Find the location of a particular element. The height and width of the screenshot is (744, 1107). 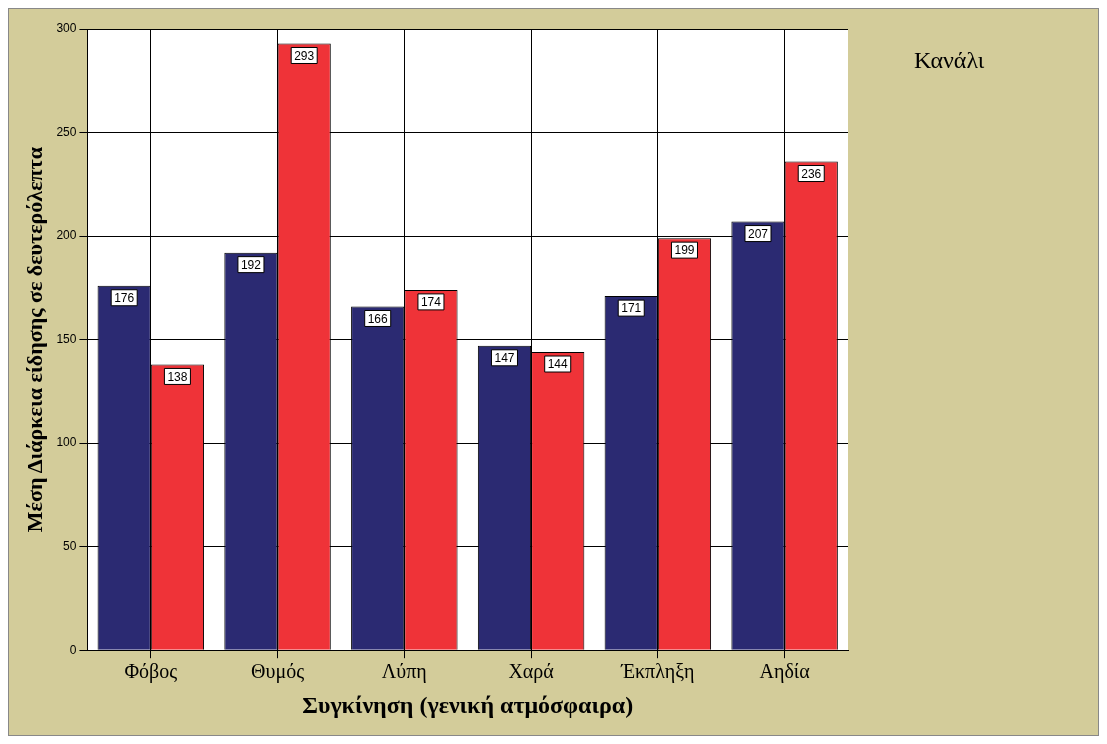

y-tick-label: 300 is located at coordinates (66, 28).